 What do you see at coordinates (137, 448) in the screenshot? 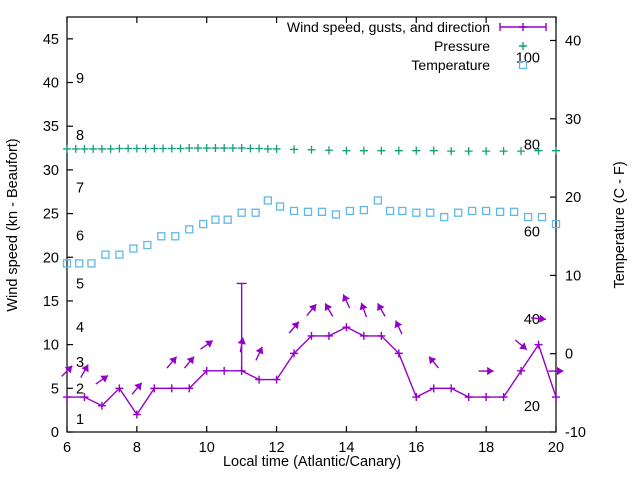
I see `x-tick-label: 8` at bounding box center [137, 448].